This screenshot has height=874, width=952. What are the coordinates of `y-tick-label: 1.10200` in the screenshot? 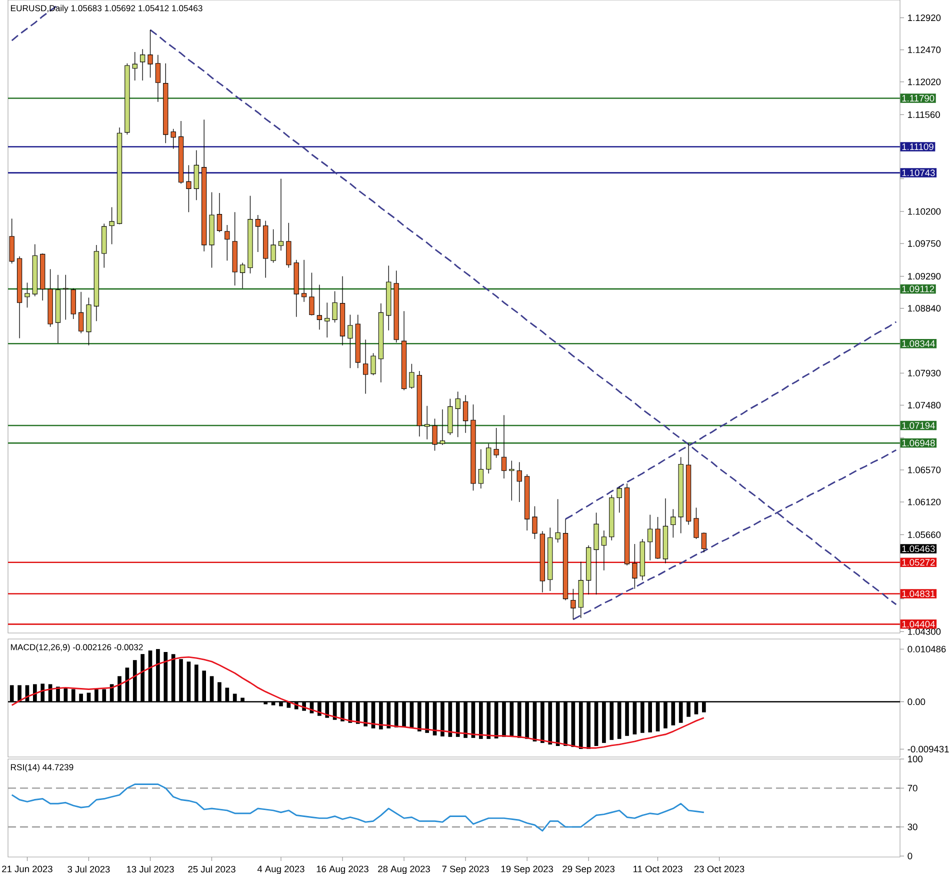 It's located at (924, 211).